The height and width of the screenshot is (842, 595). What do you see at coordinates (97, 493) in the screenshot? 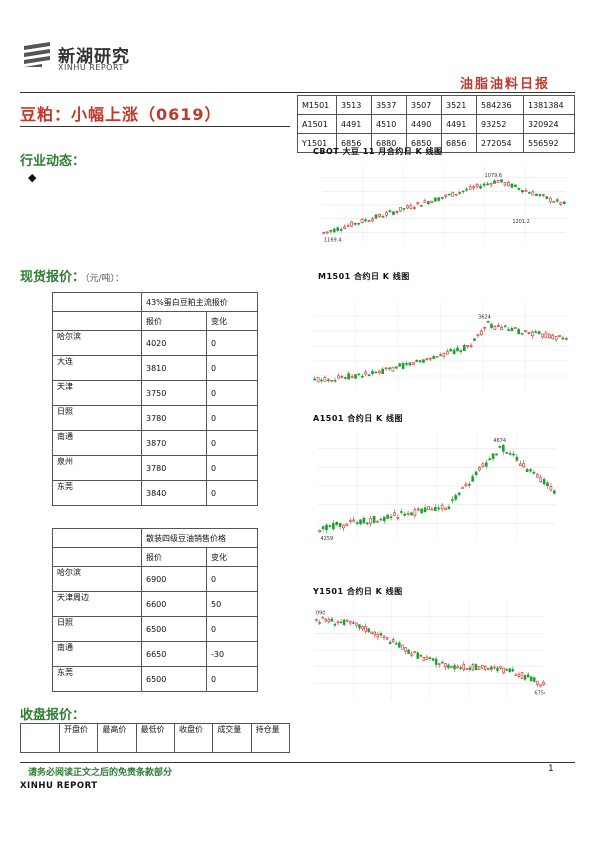
I see `city-cell: 东莞` at bounding box center [97, 493].